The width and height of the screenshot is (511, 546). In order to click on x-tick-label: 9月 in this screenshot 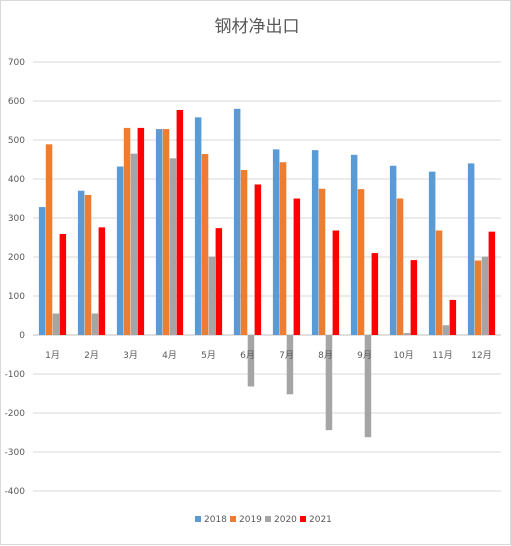, I will do `click(364, 355)`.